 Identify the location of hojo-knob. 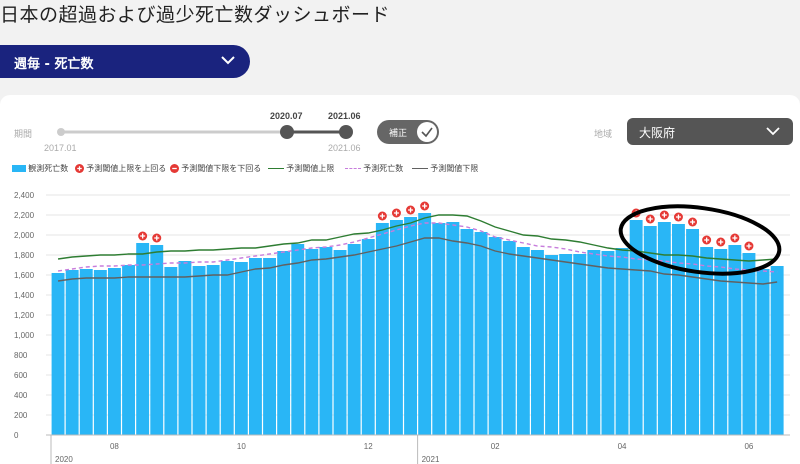
(427, 132).